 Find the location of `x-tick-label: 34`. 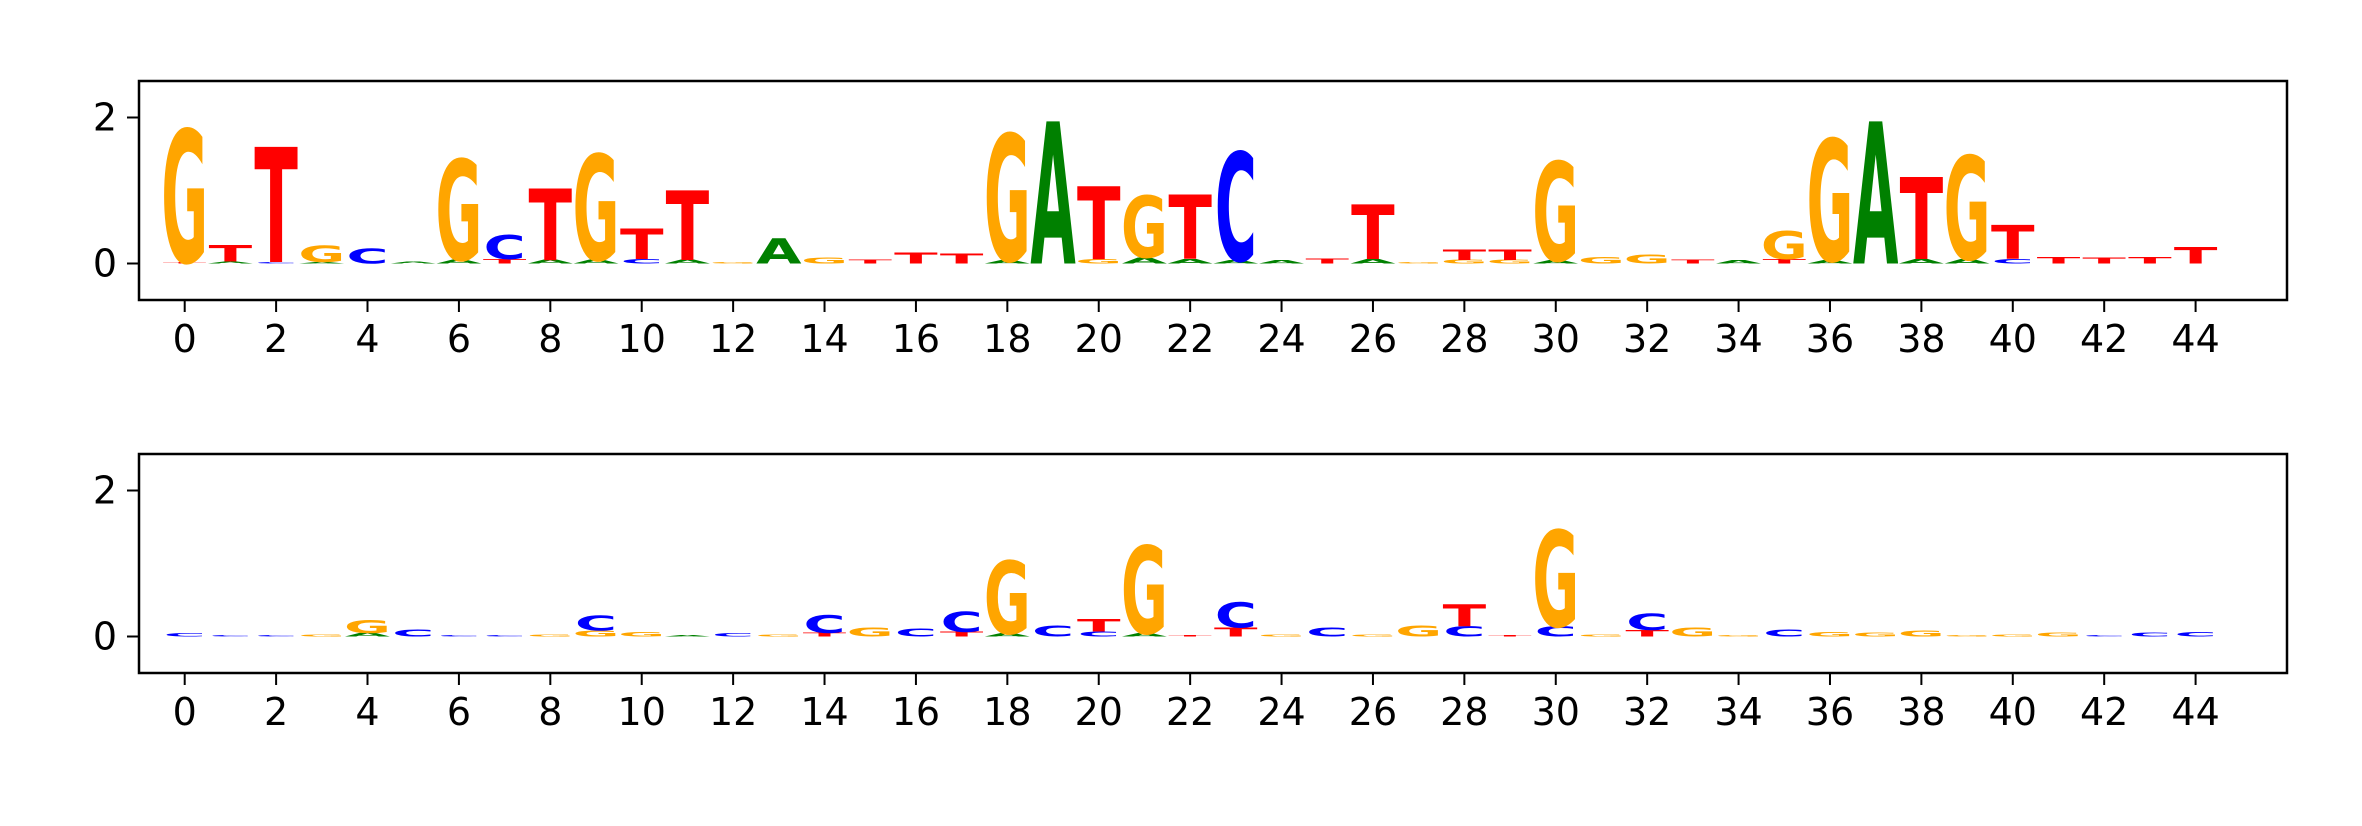

x-tick-label: 34 is located at coordinates (1738, 339).